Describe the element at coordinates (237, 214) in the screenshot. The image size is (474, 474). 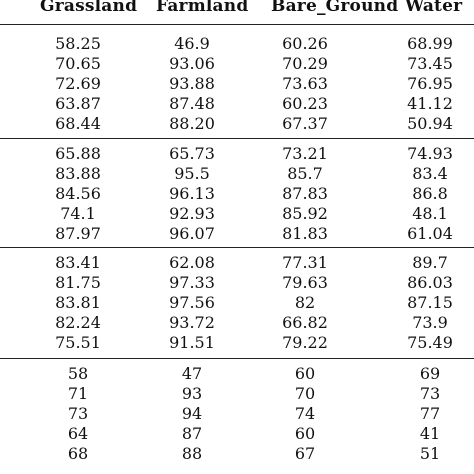
I see `table-row: 74.1 92.93 85.92 48.1` at that location.